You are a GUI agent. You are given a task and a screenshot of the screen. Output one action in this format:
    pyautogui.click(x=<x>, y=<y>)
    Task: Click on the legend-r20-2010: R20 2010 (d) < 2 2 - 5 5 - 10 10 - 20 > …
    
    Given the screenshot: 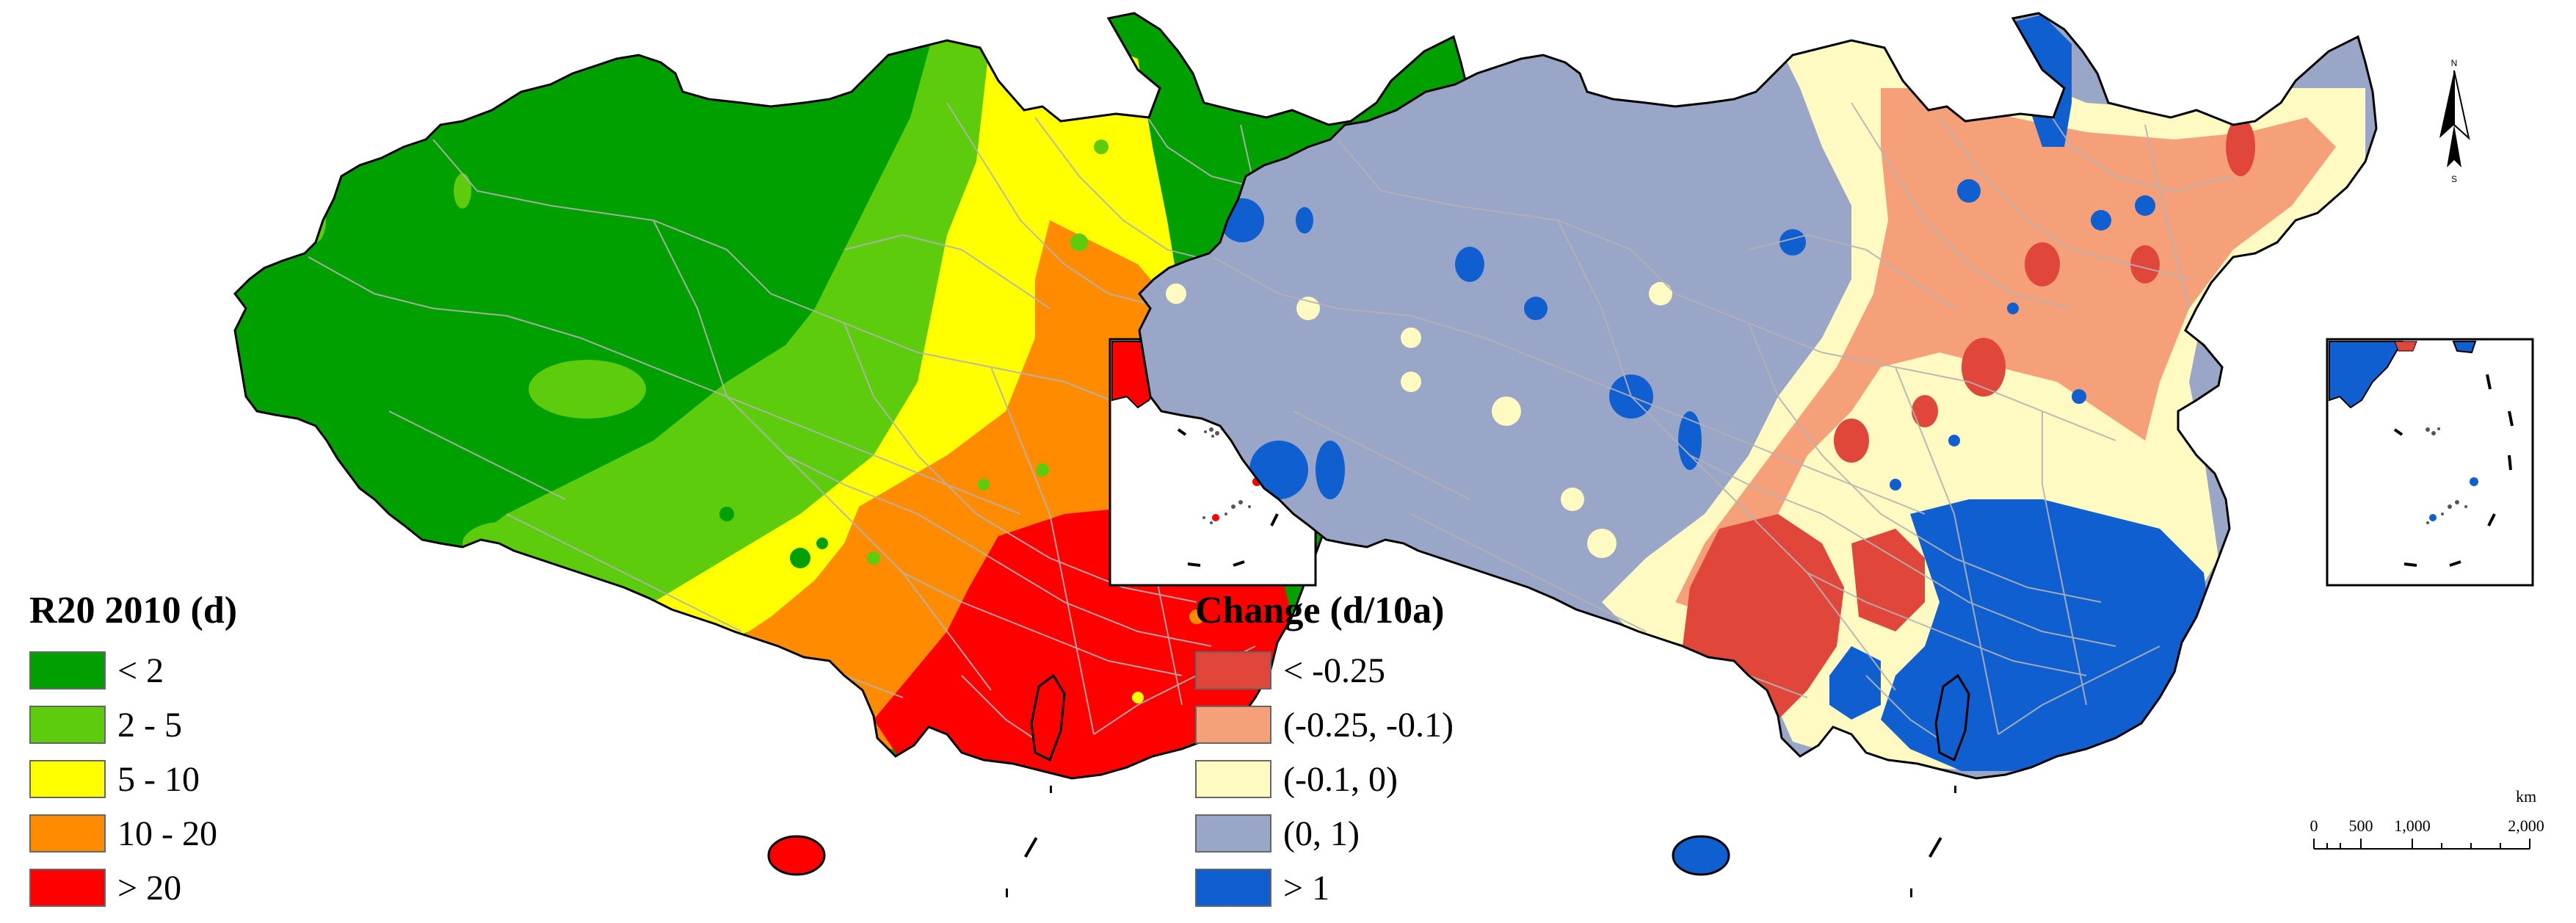 What is the action you would take?
    pyautogui.click(x=133, y=752)
    